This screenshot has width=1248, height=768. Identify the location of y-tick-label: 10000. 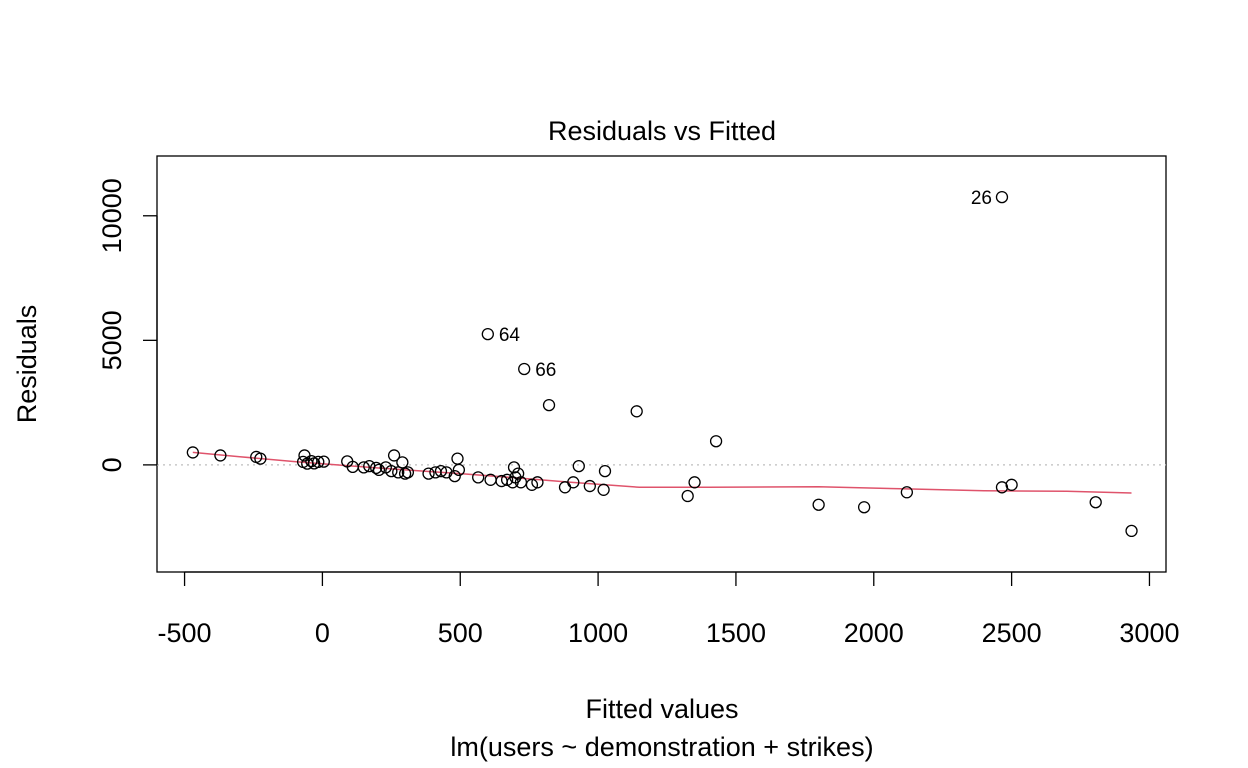
(112, 215).